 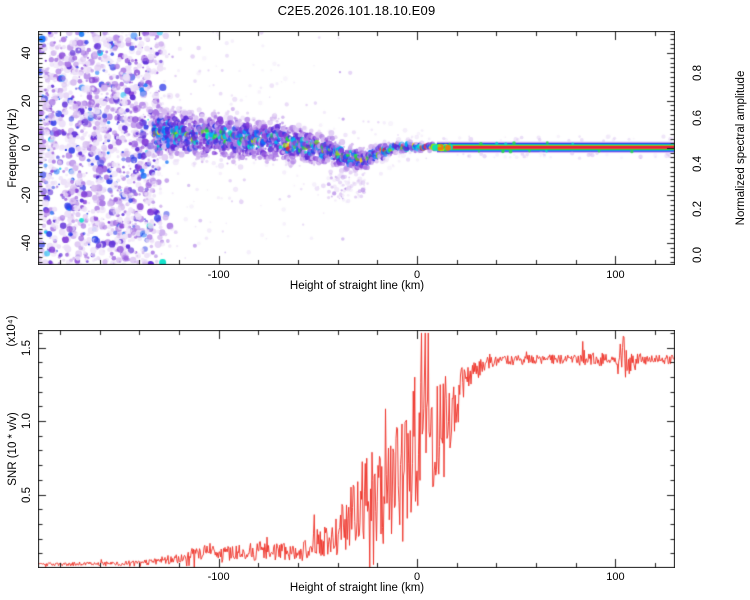 What do you see at coordinates (615, 577) in the screenshot?
I see `snr-x-tick-label: 100` at bounding box center [615, 577].